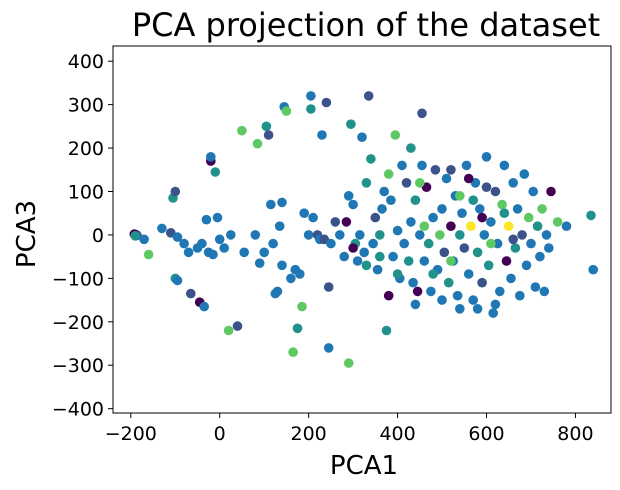  What do you see at coordinates (309, 434) in the screenshot?
I see `x-tick-label: 200` at bounding box center [309, 434].